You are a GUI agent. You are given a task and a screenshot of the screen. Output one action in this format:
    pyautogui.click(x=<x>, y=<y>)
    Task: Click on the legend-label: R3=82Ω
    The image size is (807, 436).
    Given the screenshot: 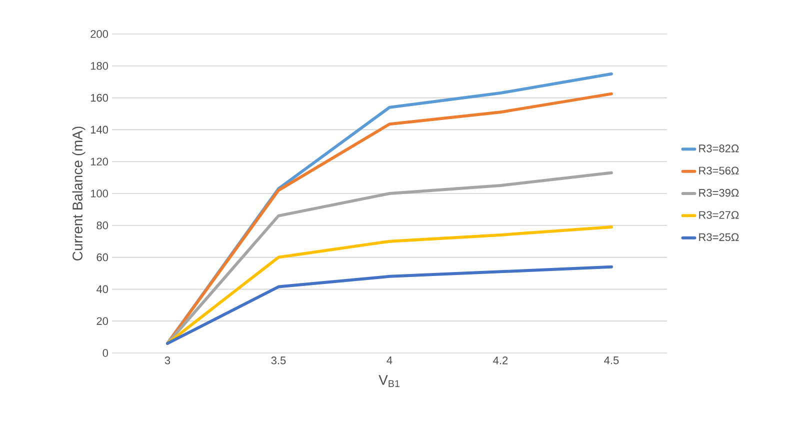 What is the action you would take?
    pyautogui.click(x=719, y=148)
    